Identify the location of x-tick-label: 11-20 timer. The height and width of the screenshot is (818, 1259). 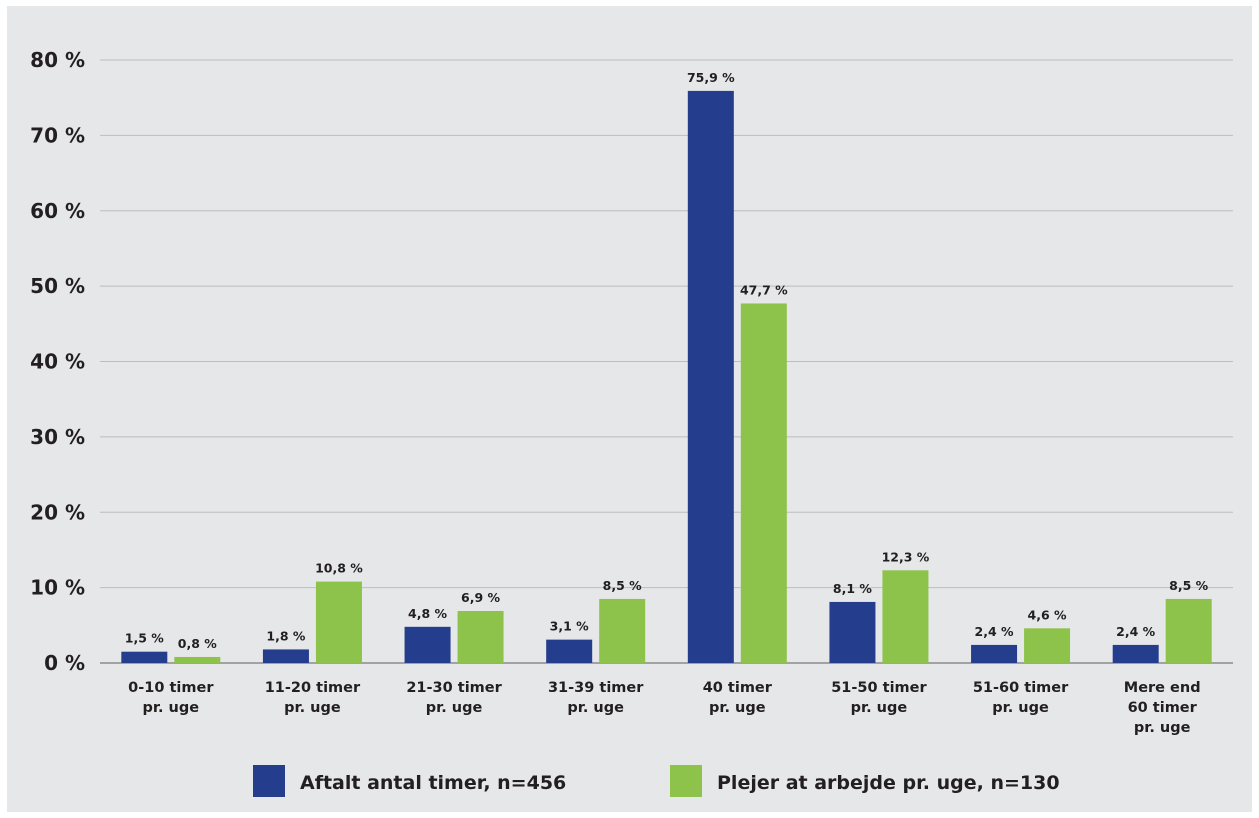
(313, 688).